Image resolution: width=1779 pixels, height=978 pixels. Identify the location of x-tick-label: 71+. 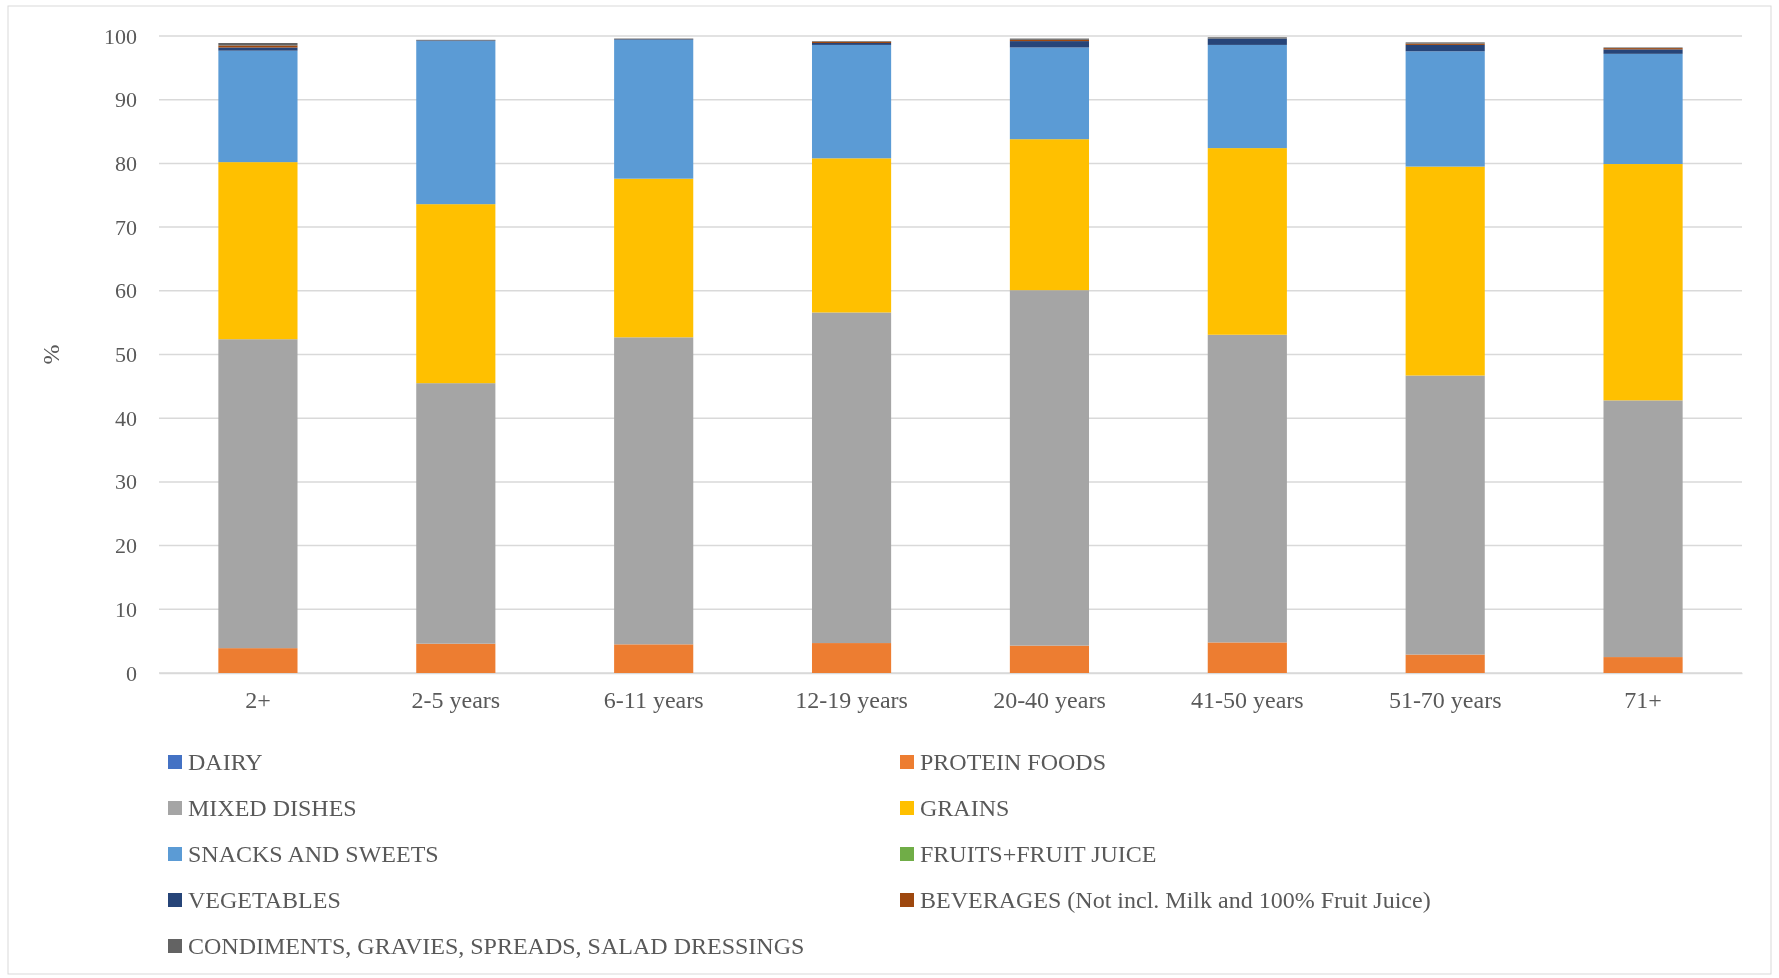
(1643, 700).